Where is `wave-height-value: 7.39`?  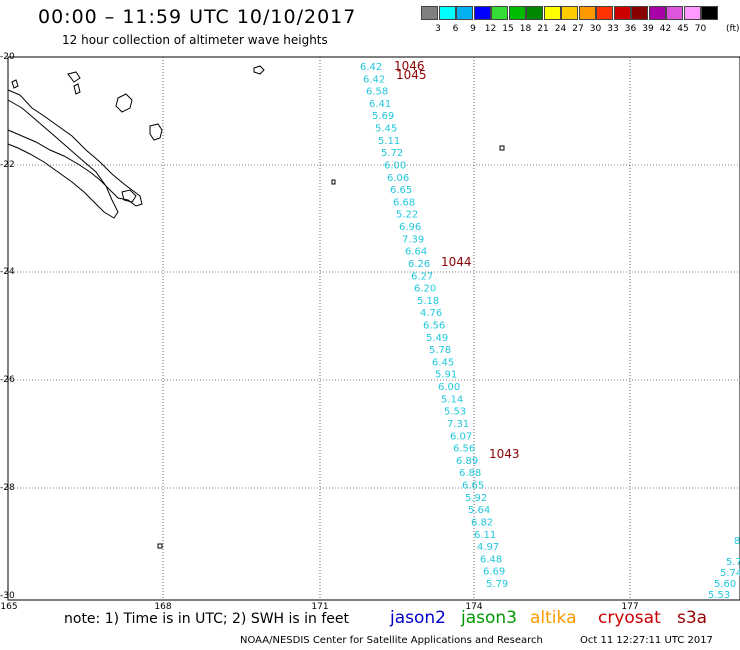 wave-height-value: 7.39 is located at coordinates (413, 239).